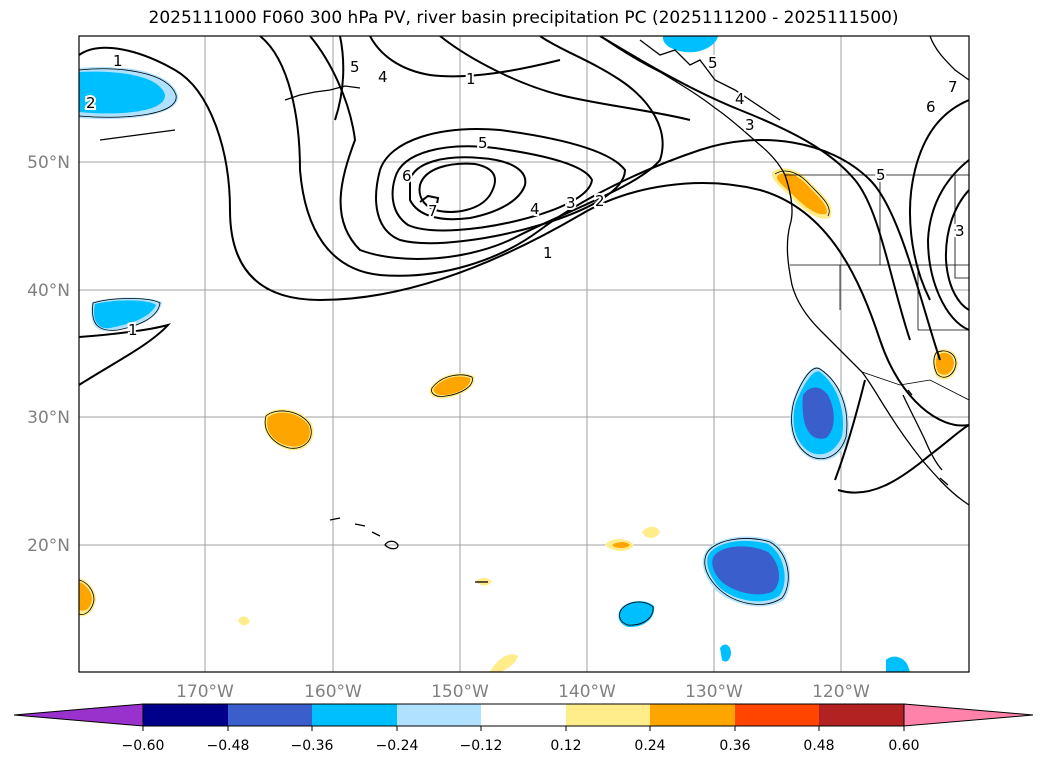  I want to click on lat-label: 20°N, so click(48, 546).